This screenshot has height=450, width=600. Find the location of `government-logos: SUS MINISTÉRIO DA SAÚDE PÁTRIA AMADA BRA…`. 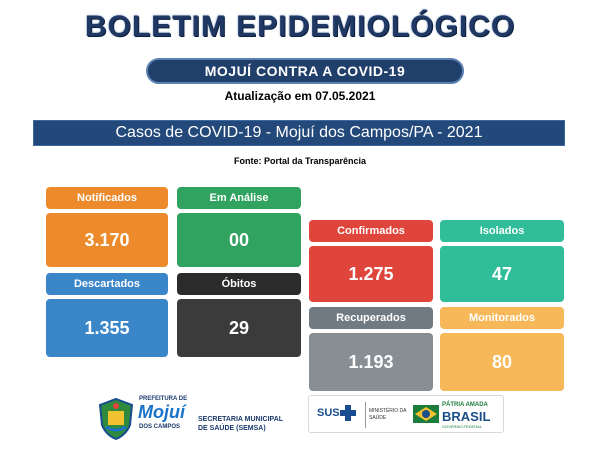

government-logos: SUS MINISTÉRIO DA SAÚDE PÁTRIA AMADA BRA… is located at coordinates (406, 414).